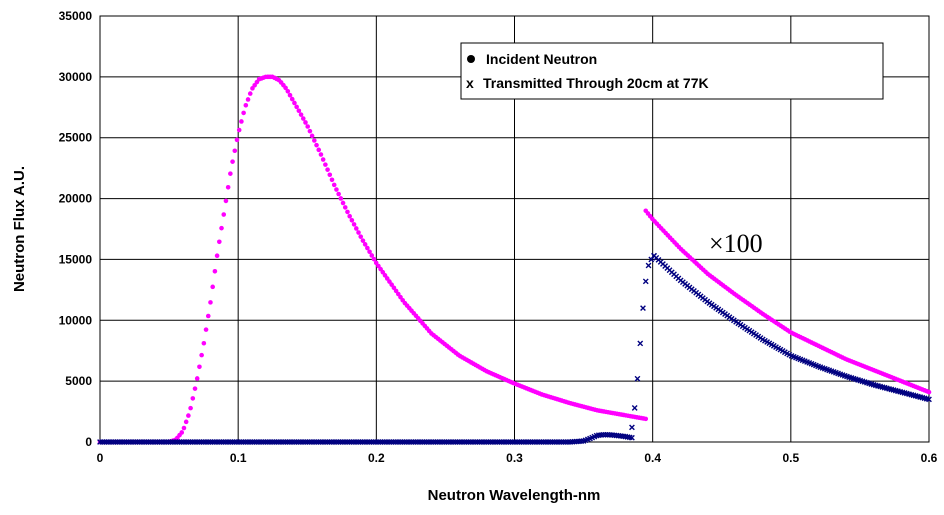 The width and height of the screenshot is (944, 515). What do you see at coordinates (76, 320) in the screenshot?
I see `y-tick-label: 10000` at bounding box center [76, 320].